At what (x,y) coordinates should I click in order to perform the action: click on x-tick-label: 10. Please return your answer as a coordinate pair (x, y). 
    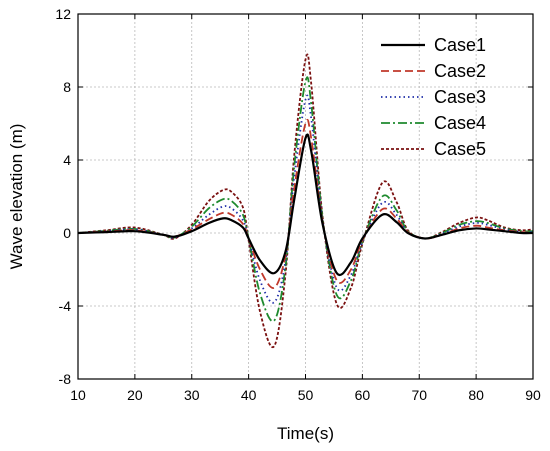
    Looking at the image, I should click on (78, 395).